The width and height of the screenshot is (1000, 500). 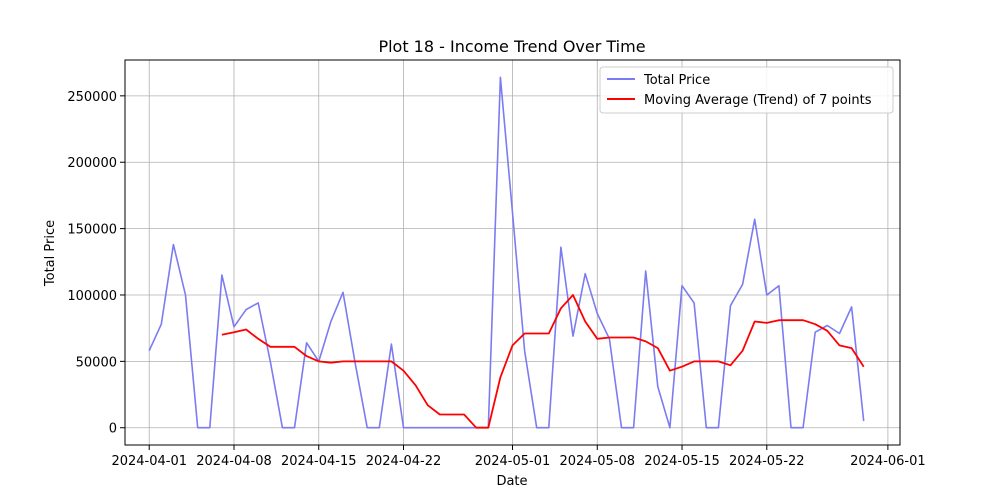 I want to click on y-tick-label: 100000, so click(x=92, y=296).